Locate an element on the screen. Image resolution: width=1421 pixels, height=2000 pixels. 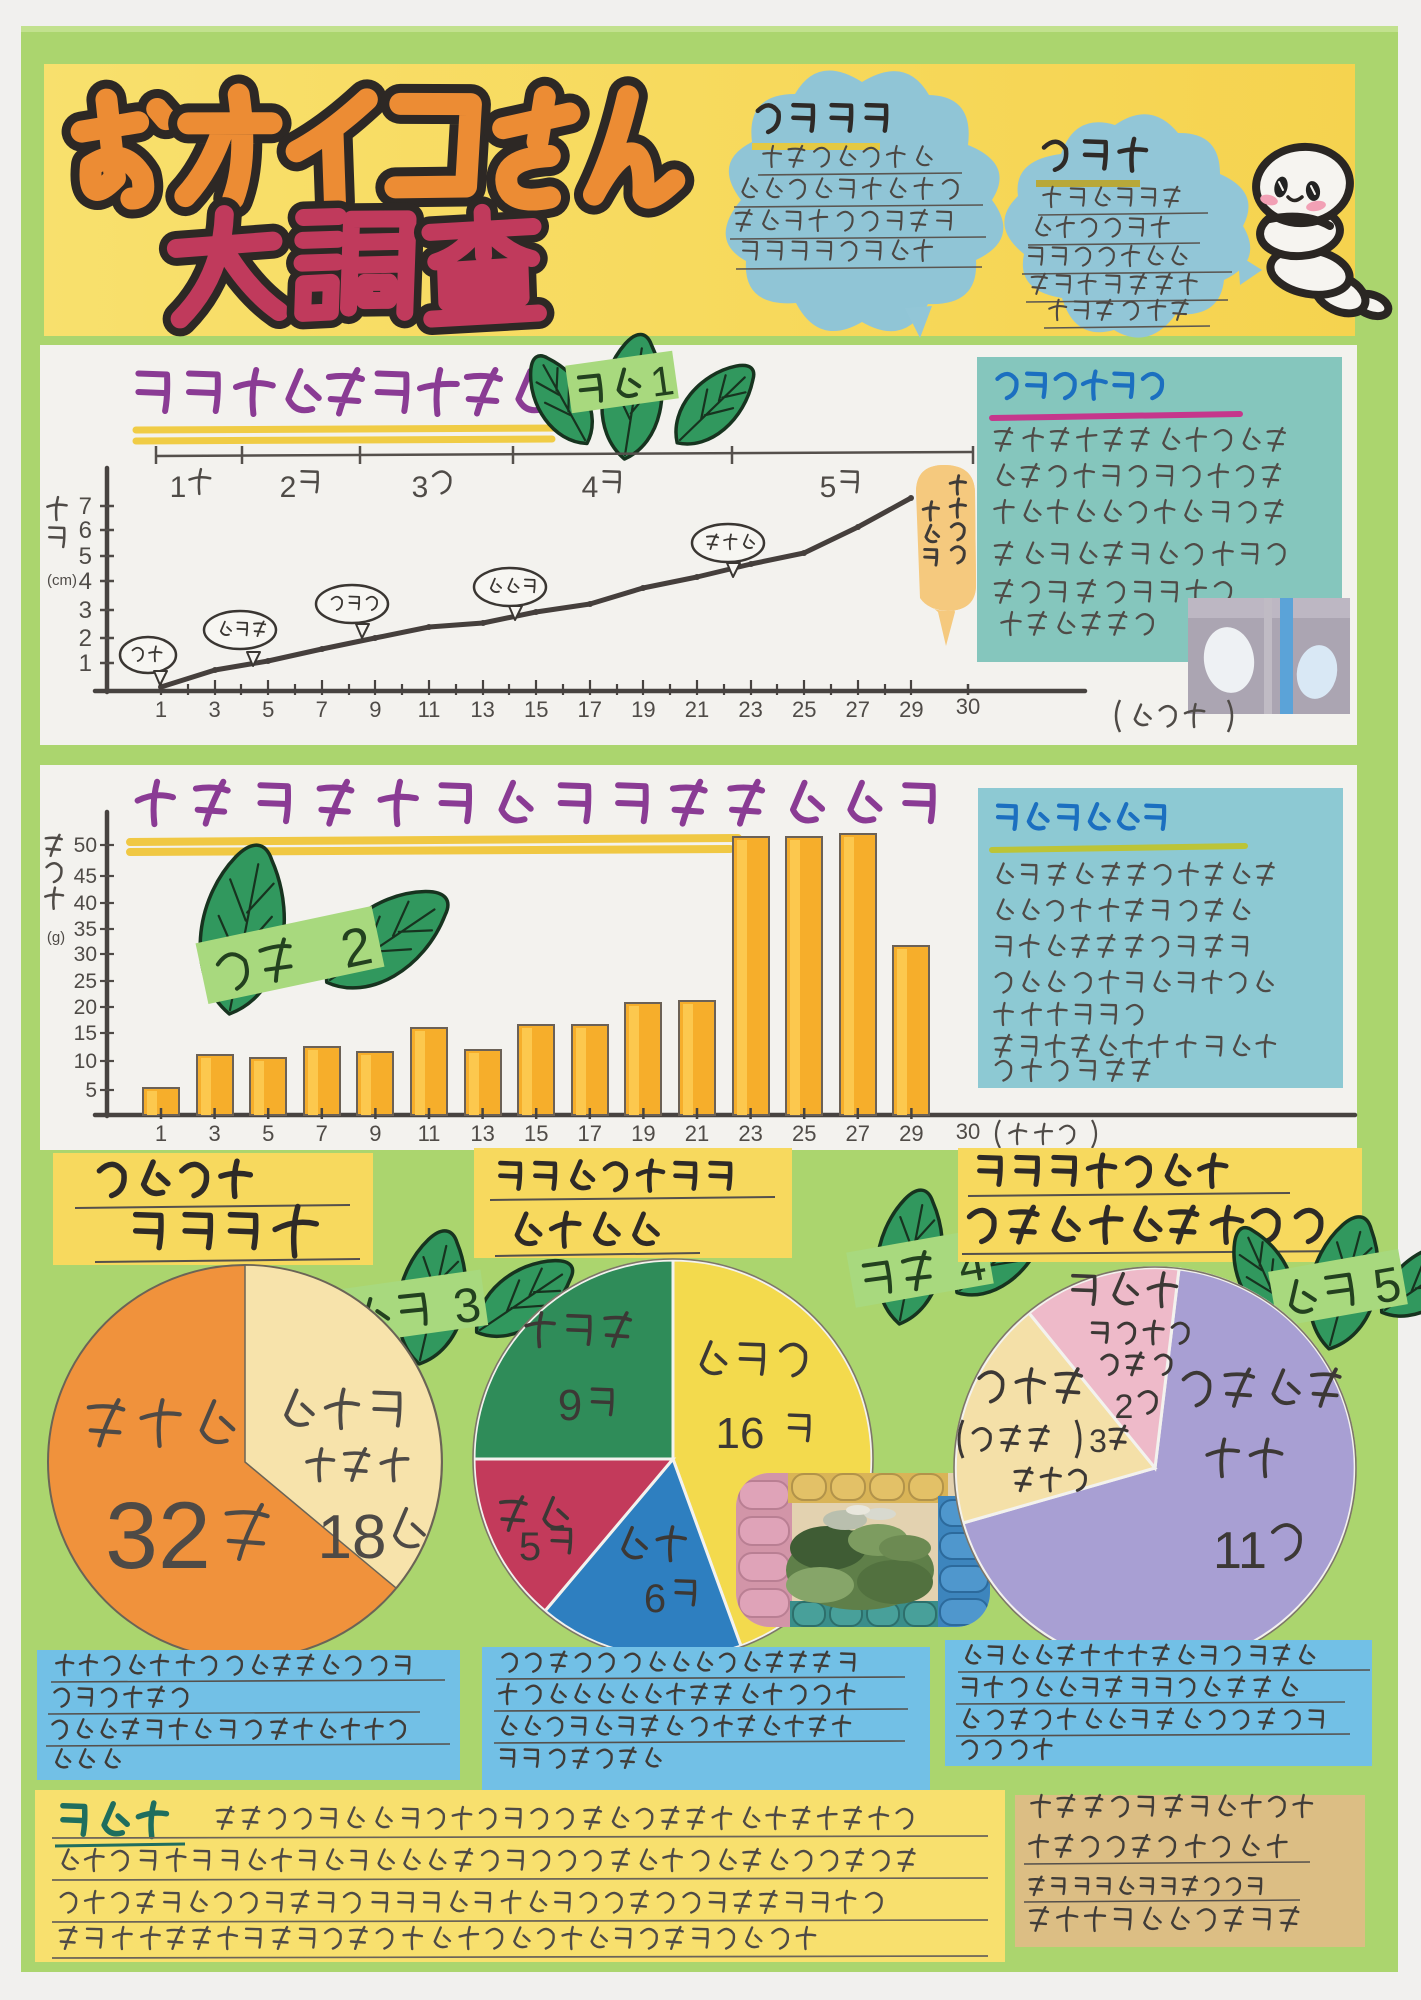
svg-text: (g) is located at coordinates (56, 937).